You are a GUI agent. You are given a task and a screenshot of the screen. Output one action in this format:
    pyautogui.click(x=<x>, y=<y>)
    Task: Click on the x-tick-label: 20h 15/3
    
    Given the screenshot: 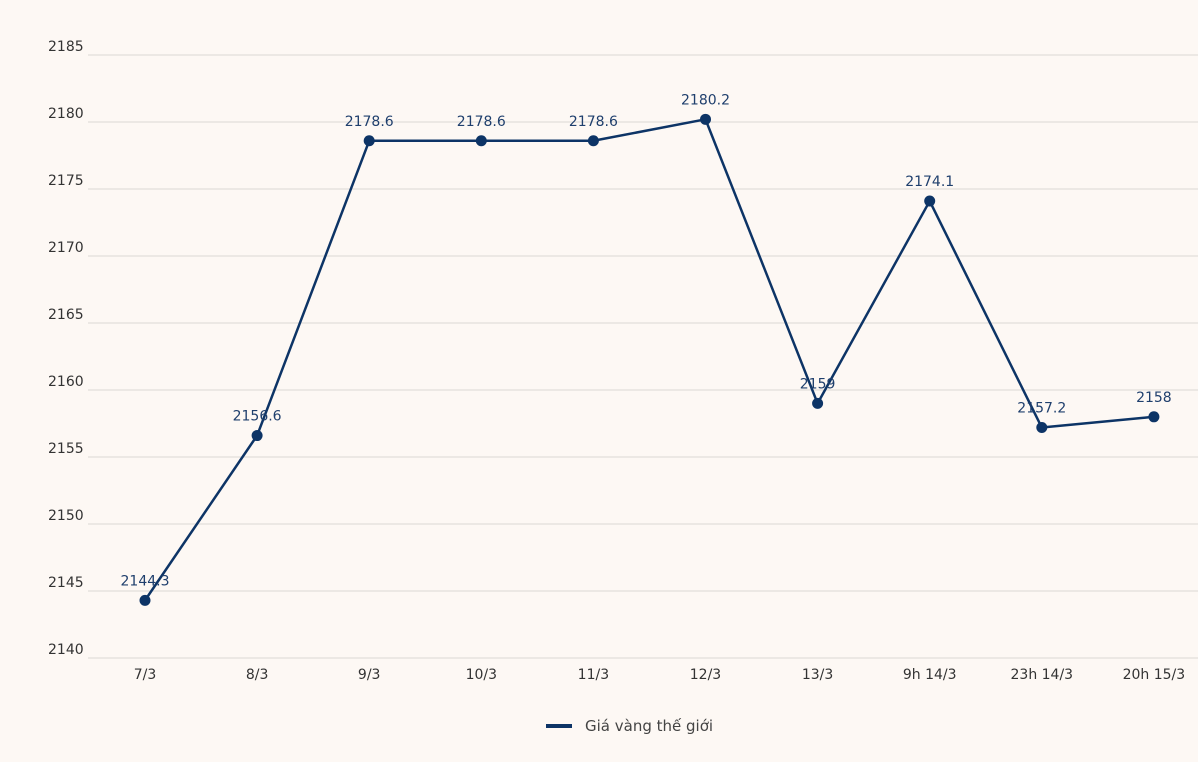 What is the action you would take?
    pyautogui.click(x=1154, y=675)
    